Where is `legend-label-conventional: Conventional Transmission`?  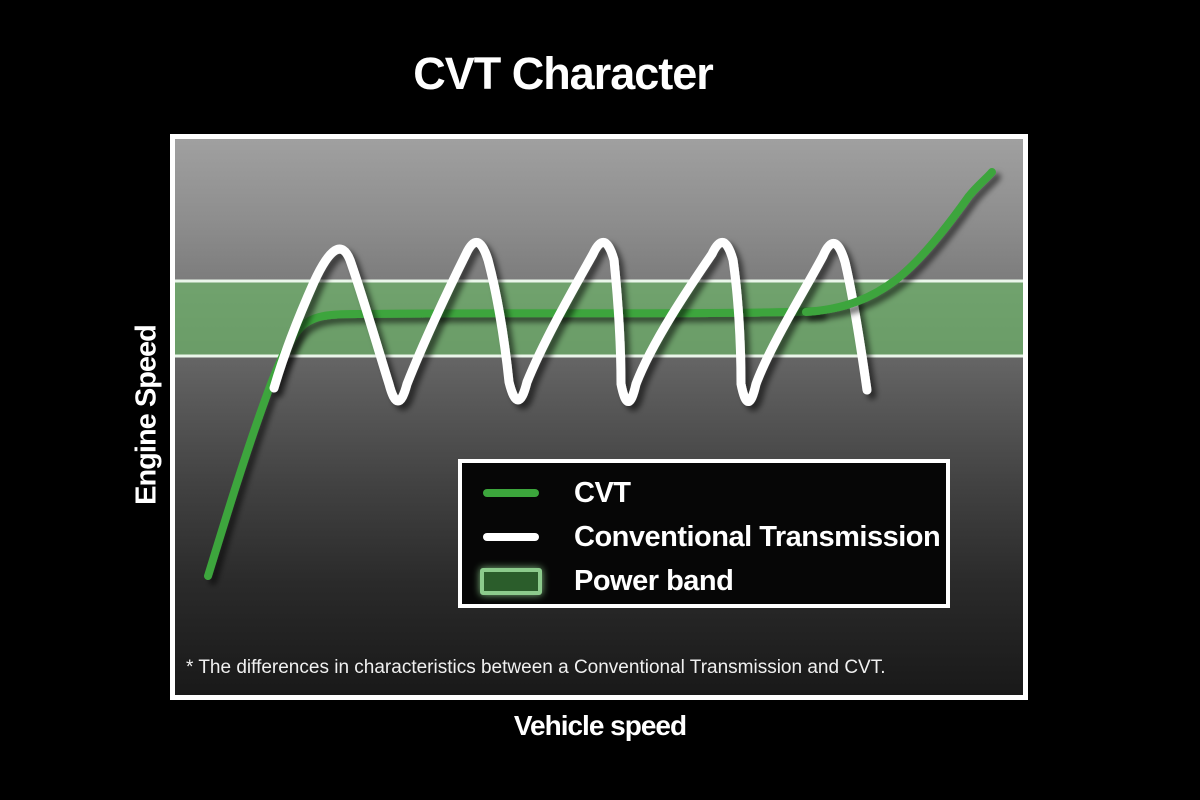 legend-label-conventional: Conventional Transmission is located at coordinates (757, 536).